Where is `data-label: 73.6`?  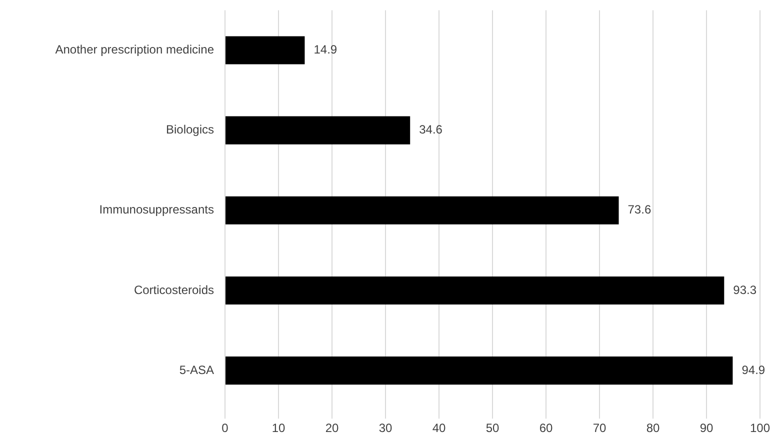 data-label: 73.6 is located at coordinates (640, 209).